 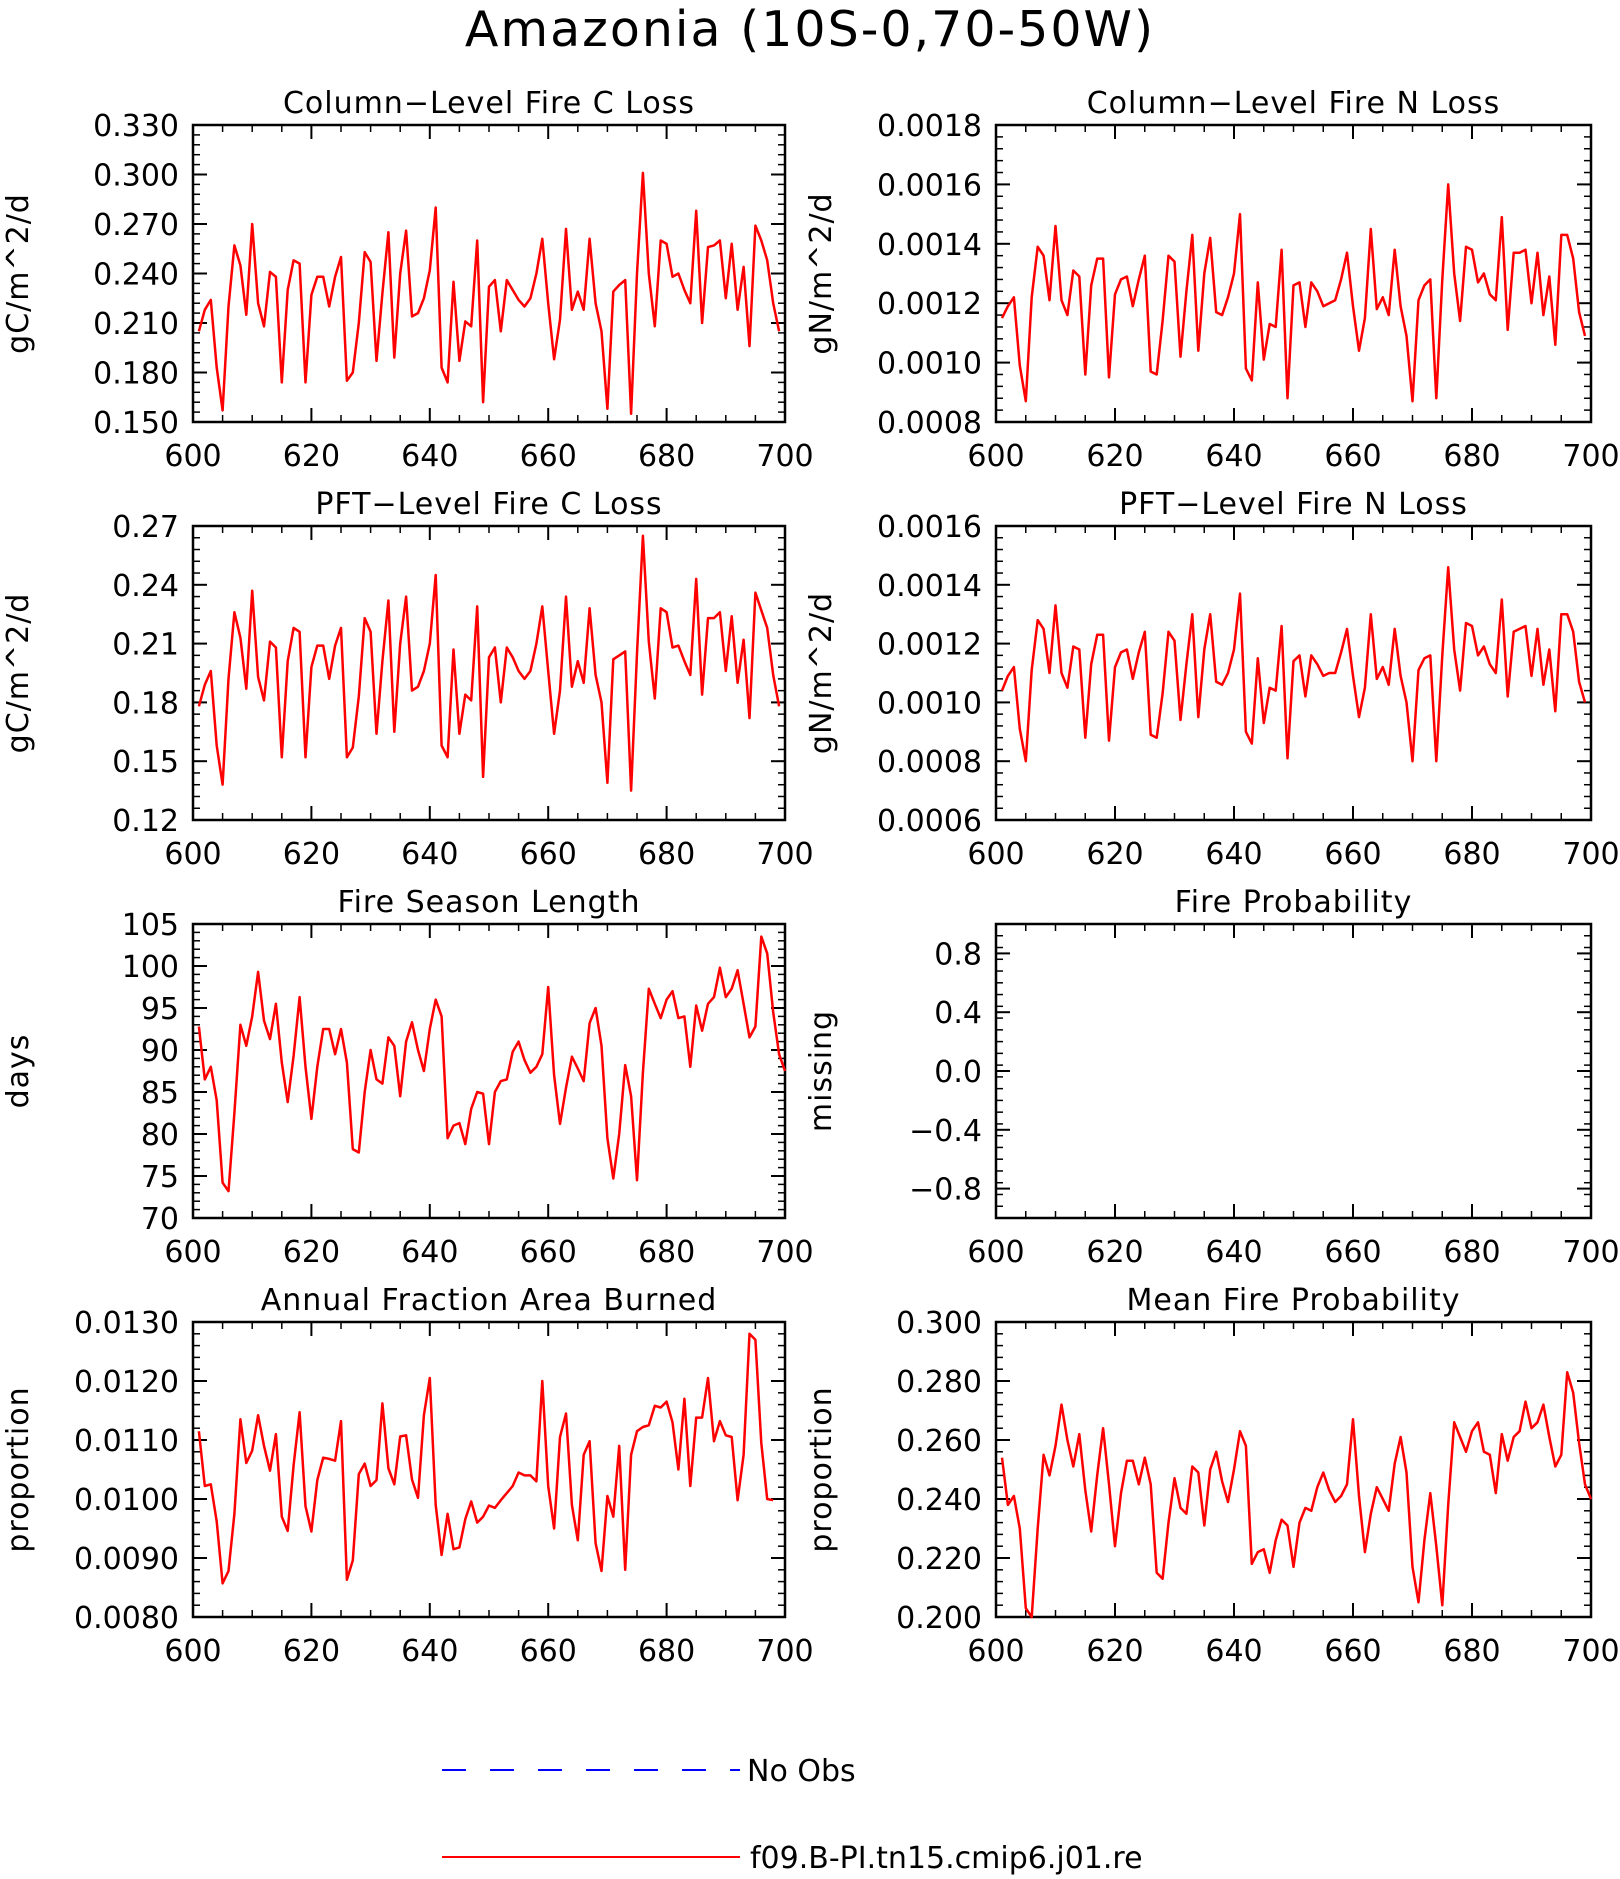 What do you see at coordinates (136, 126) in the screenshot?
I see `y-tick-label: 0.330` at bounding box center [136, 126].